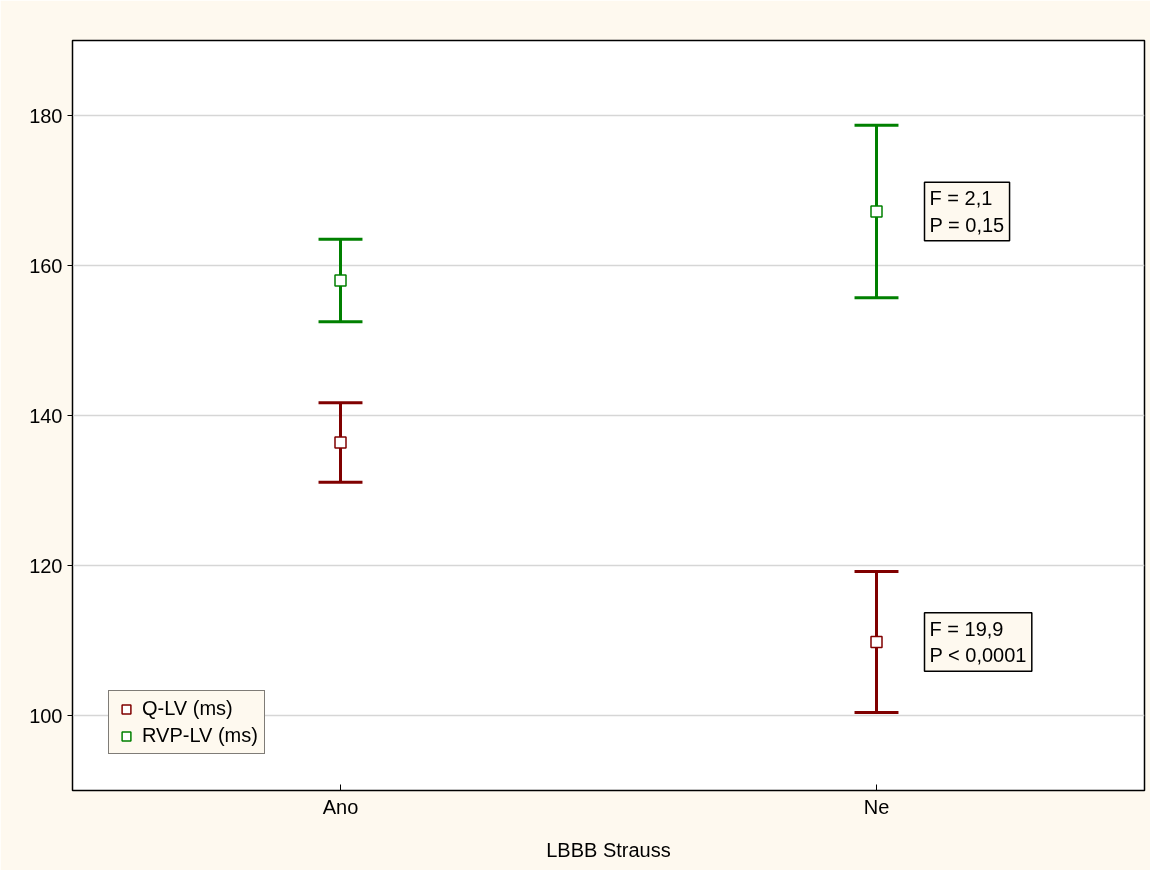 This screenshot has height=875, width=1157. I want to click on annotation: F = 2,1 P = 0,15, so click(967, 211).